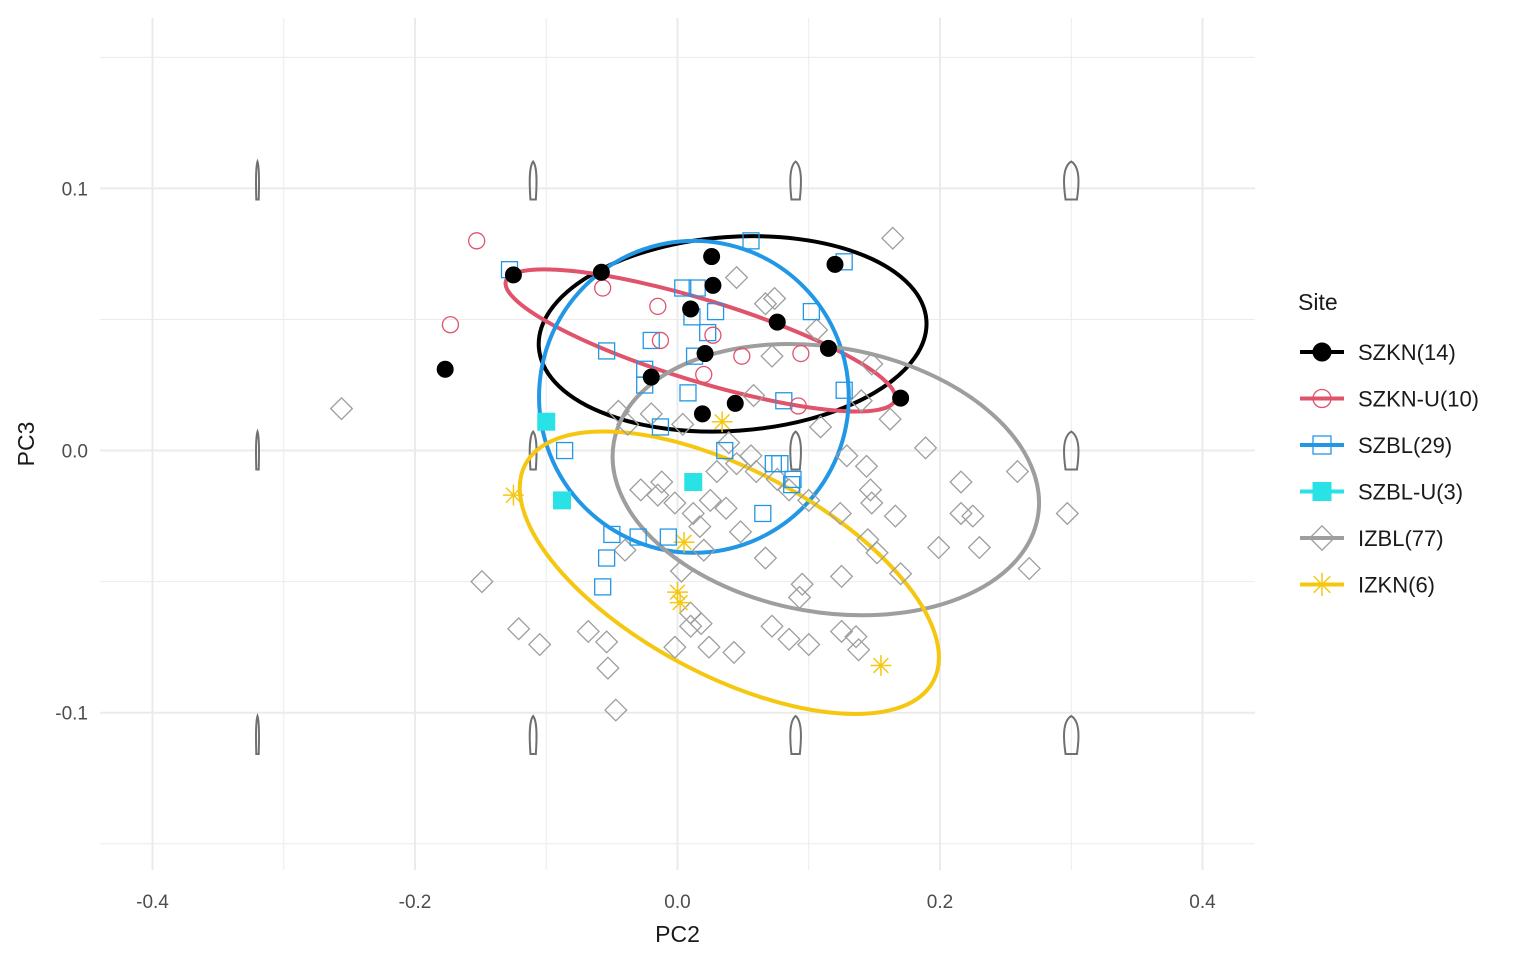  What do you see at coordinates (26, 444) in the screenshot?
I see `y-axis-title: PC3` at bounding box center [26, 444].